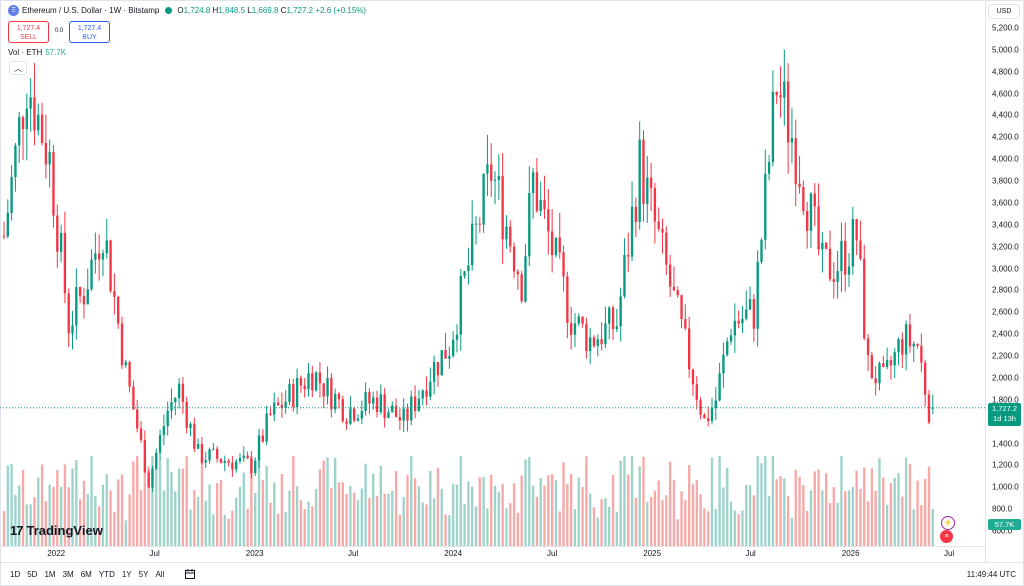  I want to click on price-tick-label: 2,800.0, so click(1005, 290).